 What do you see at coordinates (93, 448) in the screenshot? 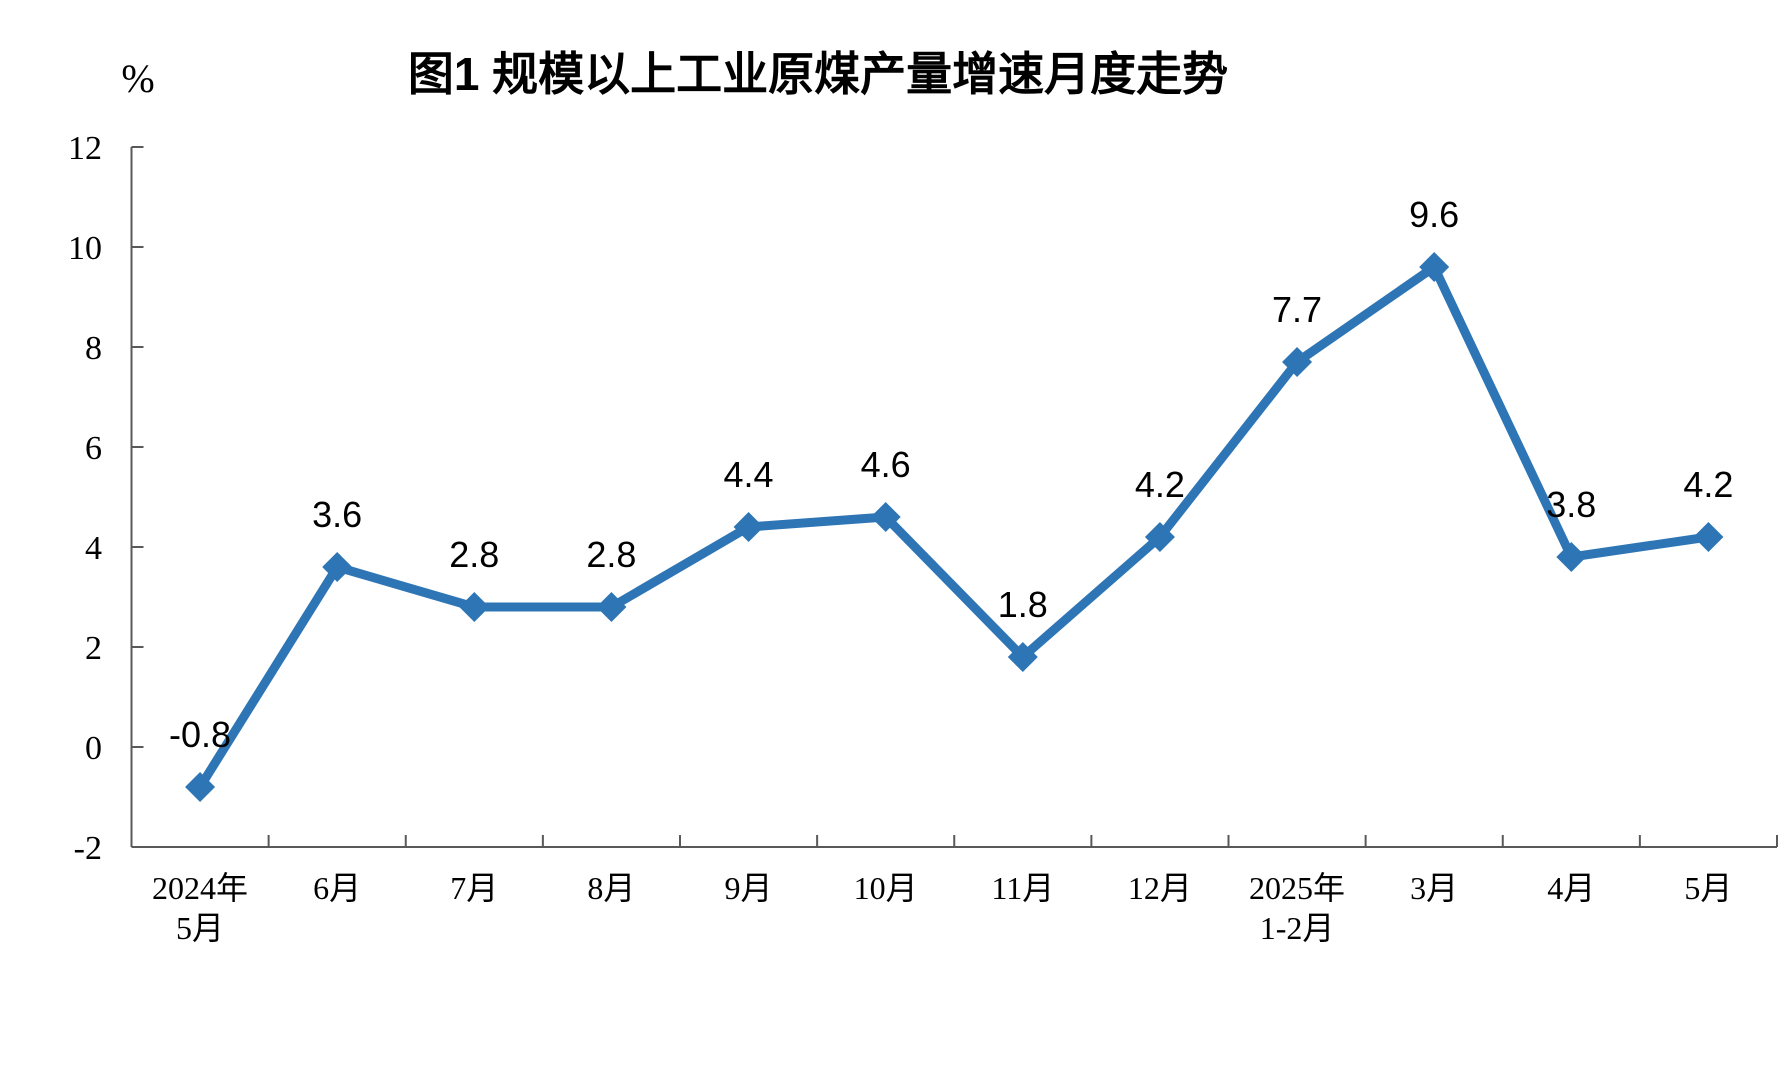
I see `y-axis-tick-label: 6` at bounding box center [93, 448].